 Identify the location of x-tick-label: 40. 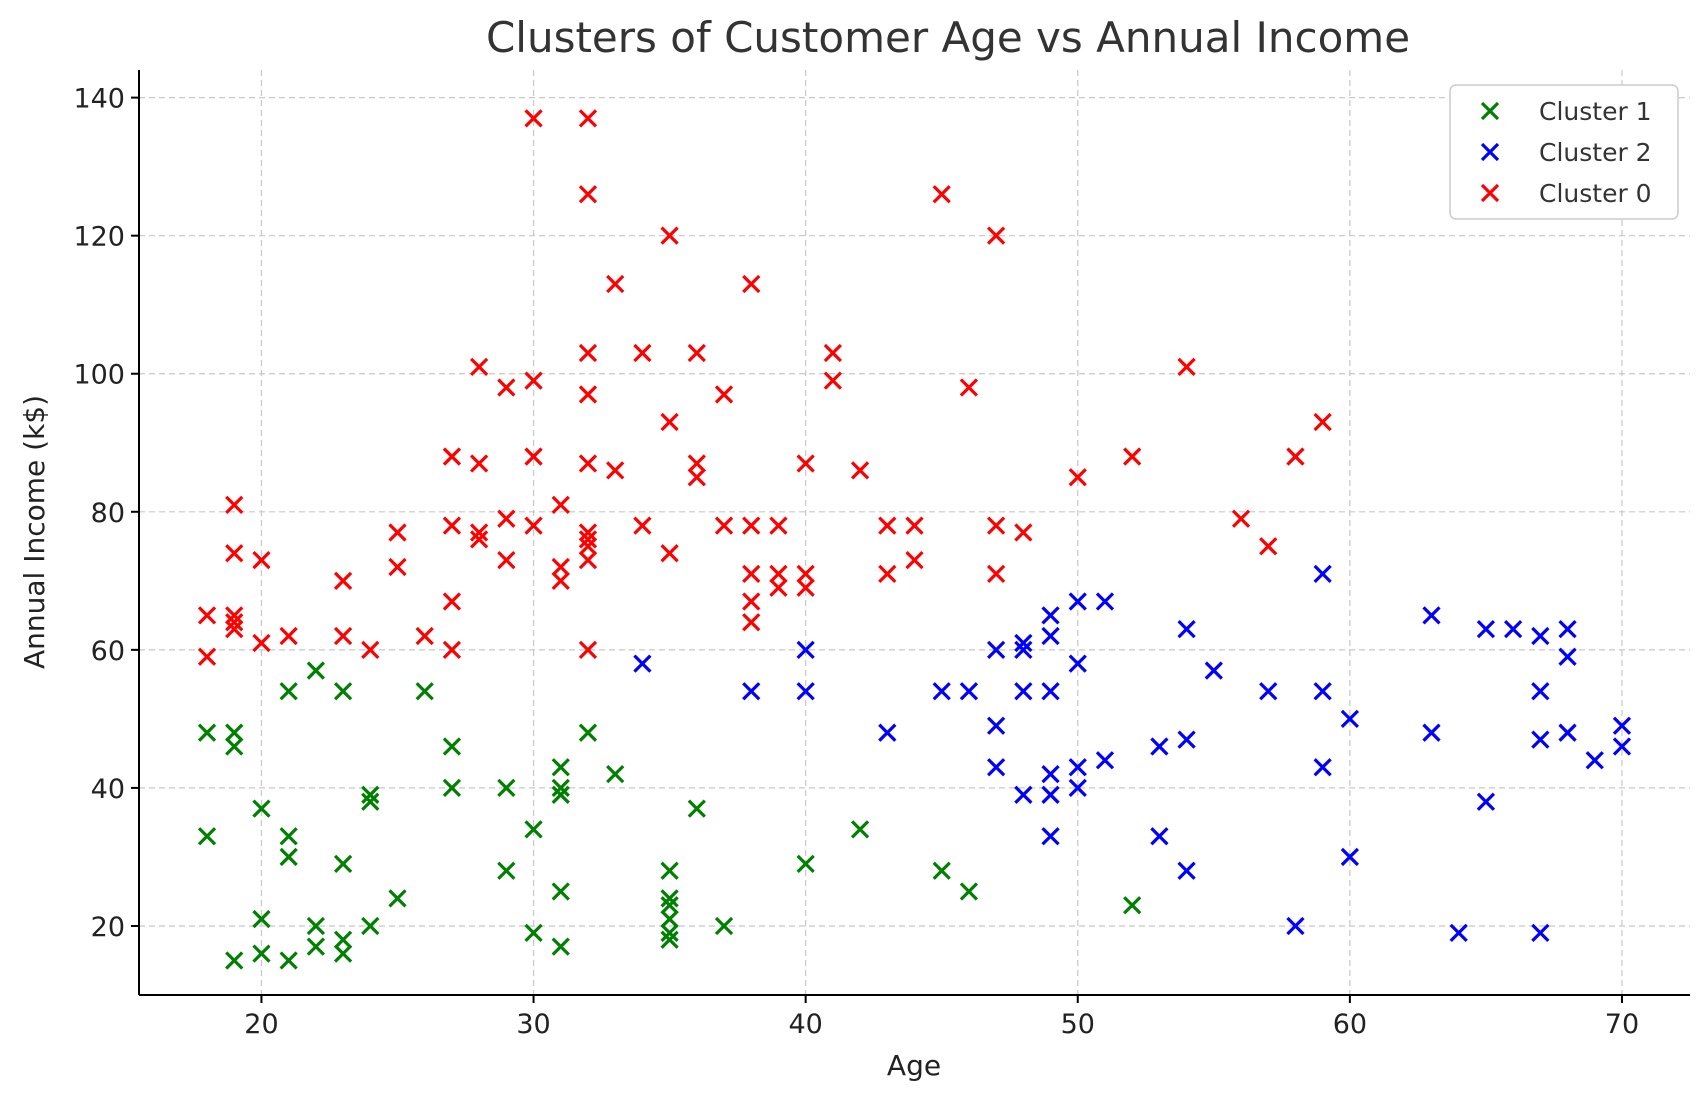
(805, 1024).